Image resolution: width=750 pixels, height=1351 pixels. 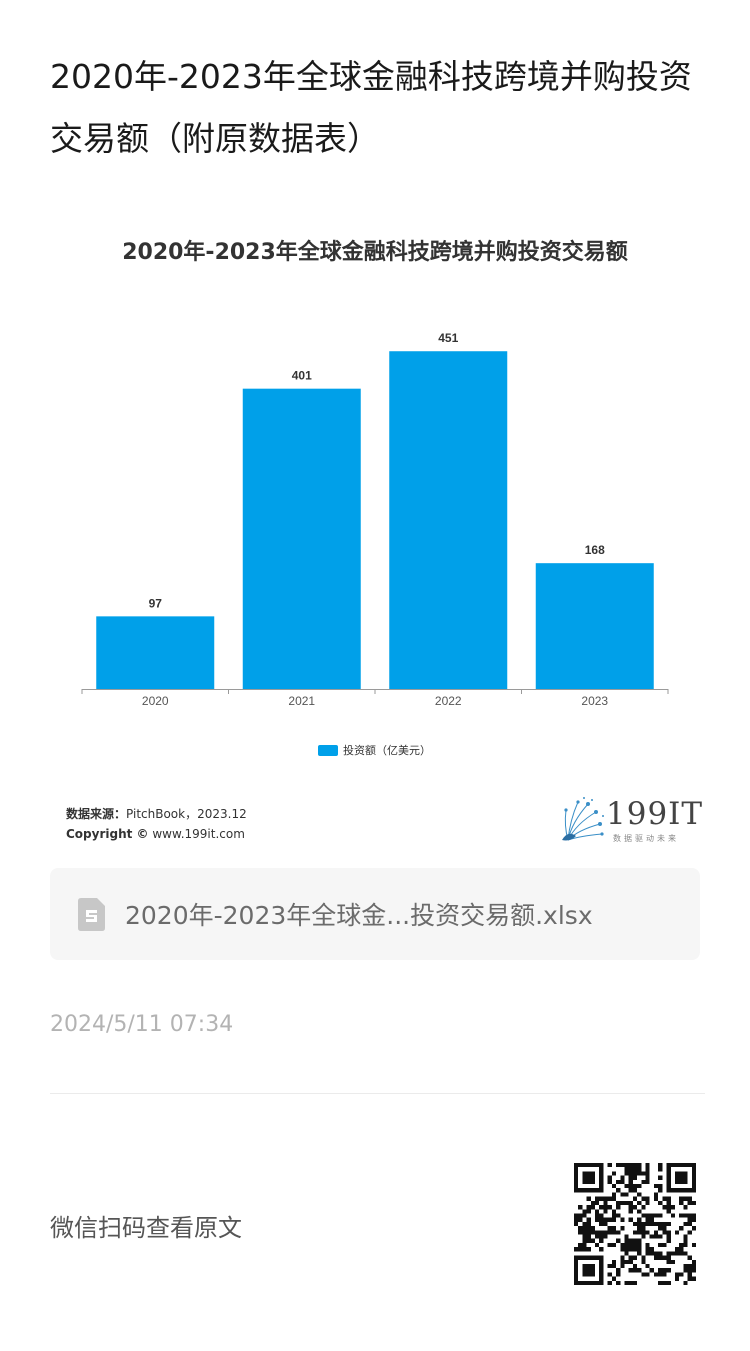 What do you see at coordinates (646, 838) in the screenshot?
I see `brand-slogan: 数据驱动未来` at bounding box center [646, 838].